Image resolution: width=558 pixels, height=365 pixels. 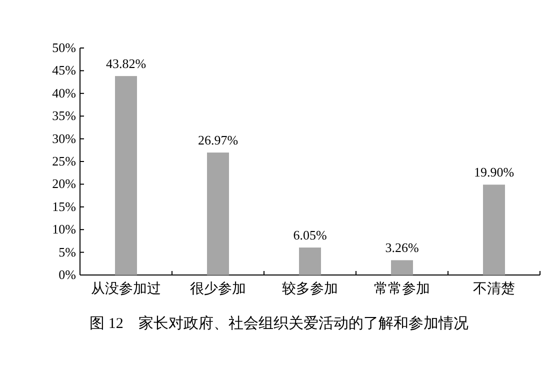 What do you see at coordinates (64, 184) in the screenshot?
I see `y-tick-label: 20%` at bounding box center [64, 184].